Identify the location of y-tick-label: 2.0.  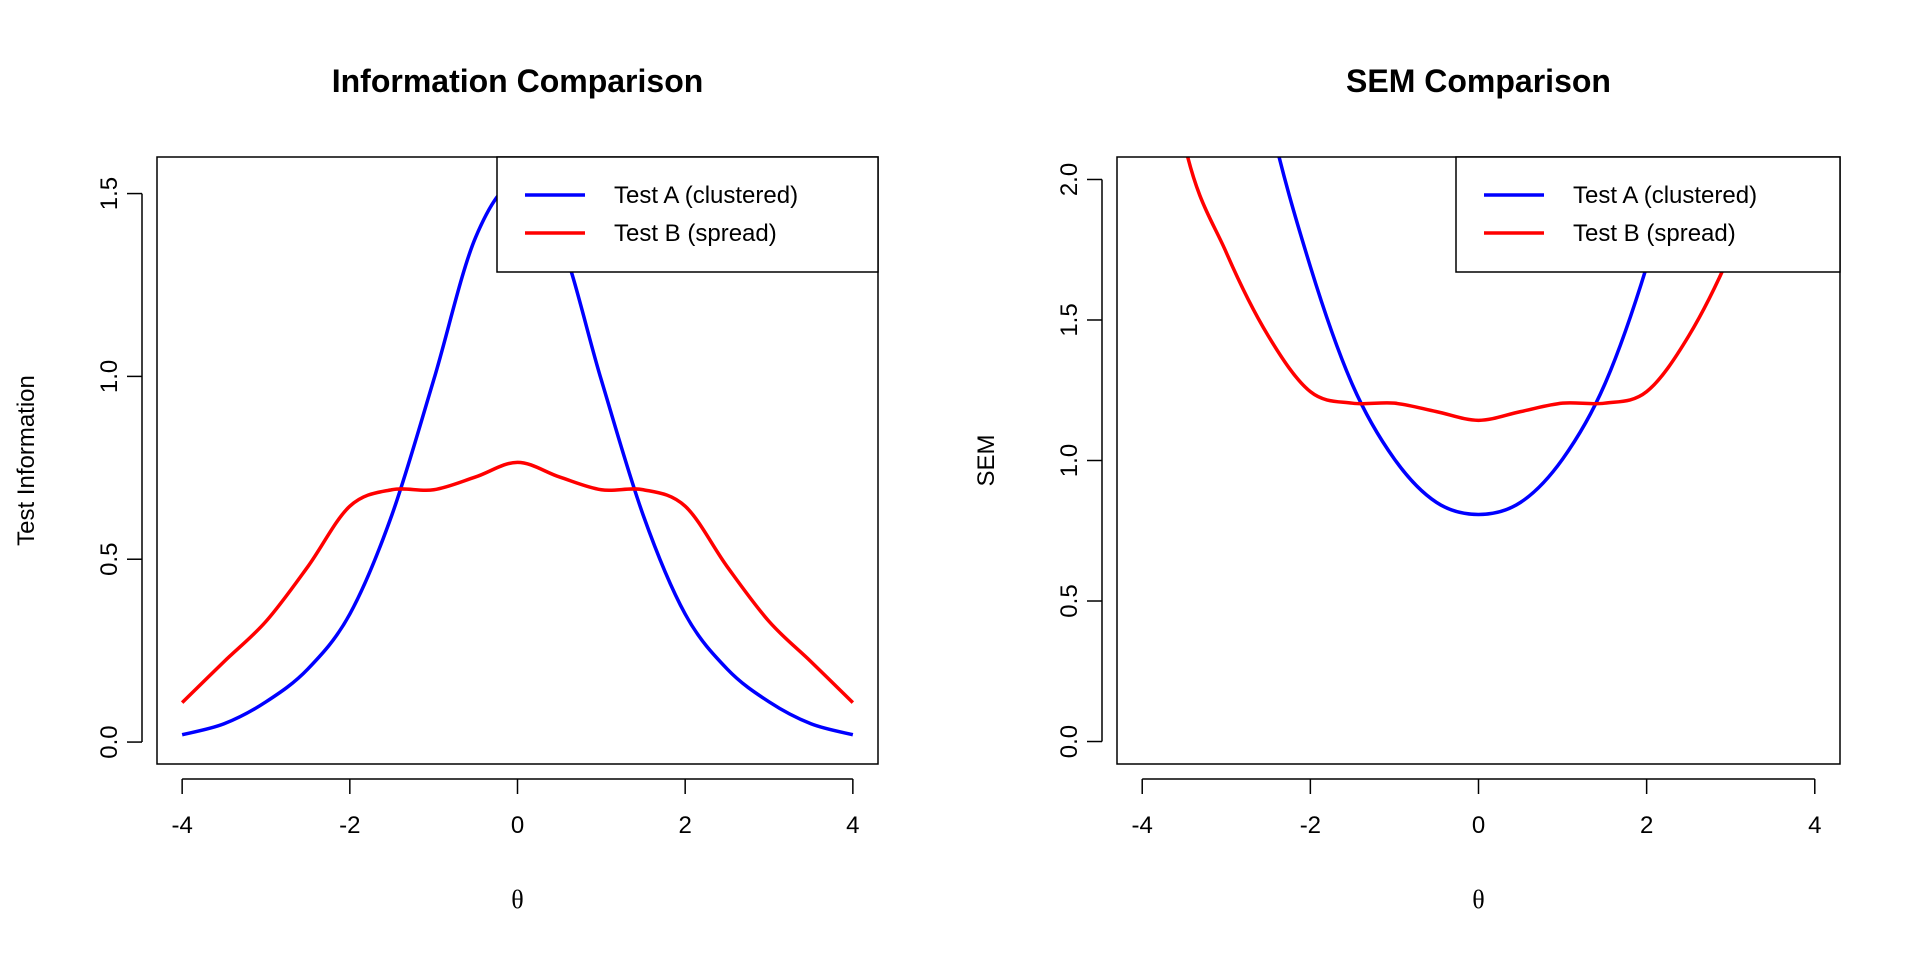
(1069, 179).